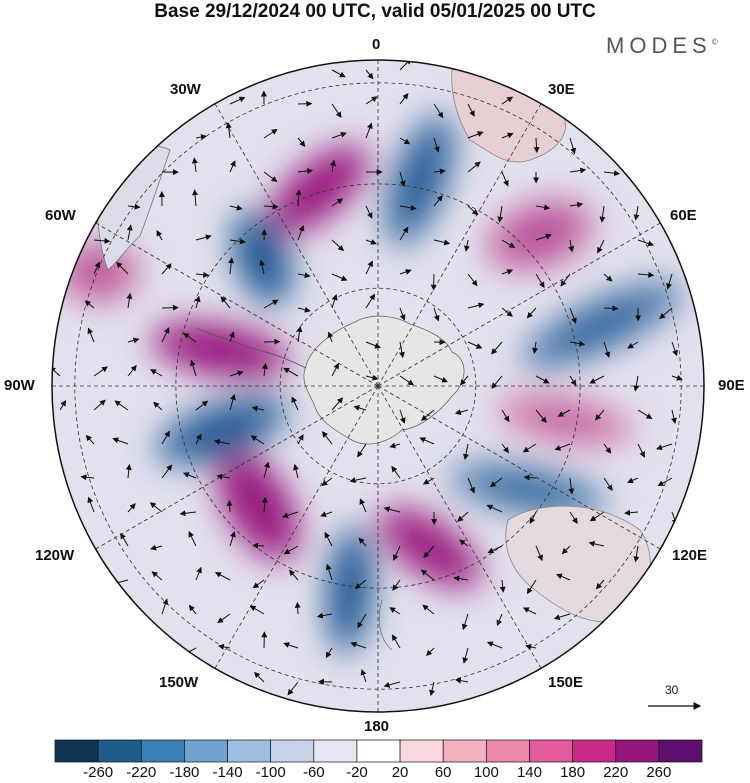 This screenshot has width=750, height=783. Describe the element at coordinates (659, 45) in the screenshot. I see `brand-name: MODES` at that location.